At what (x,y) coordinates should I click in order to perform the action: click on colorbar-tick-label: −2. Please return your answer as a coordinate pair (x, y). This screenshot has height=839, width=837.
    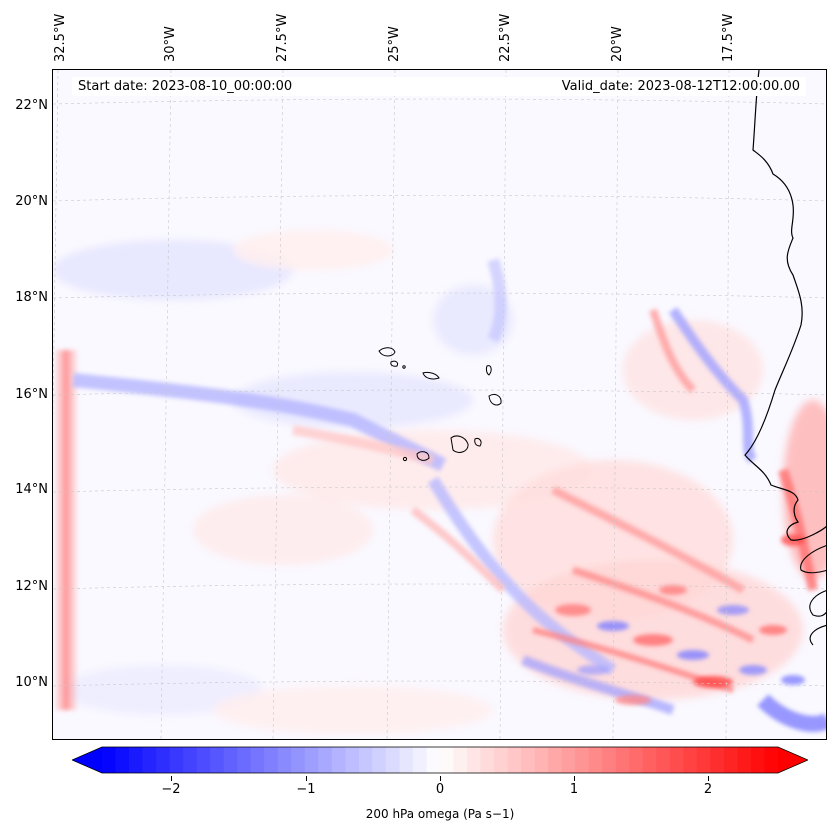
    Looking at the image, I should click on (171, 789).